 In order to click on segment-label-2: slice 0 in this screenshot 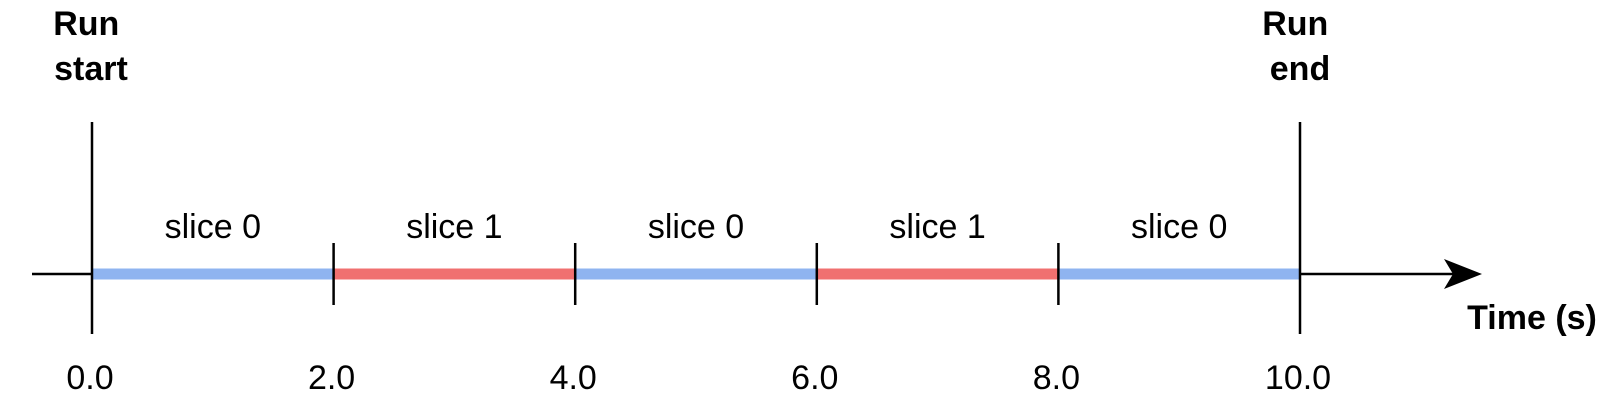, I will do `click(696, 227)`.